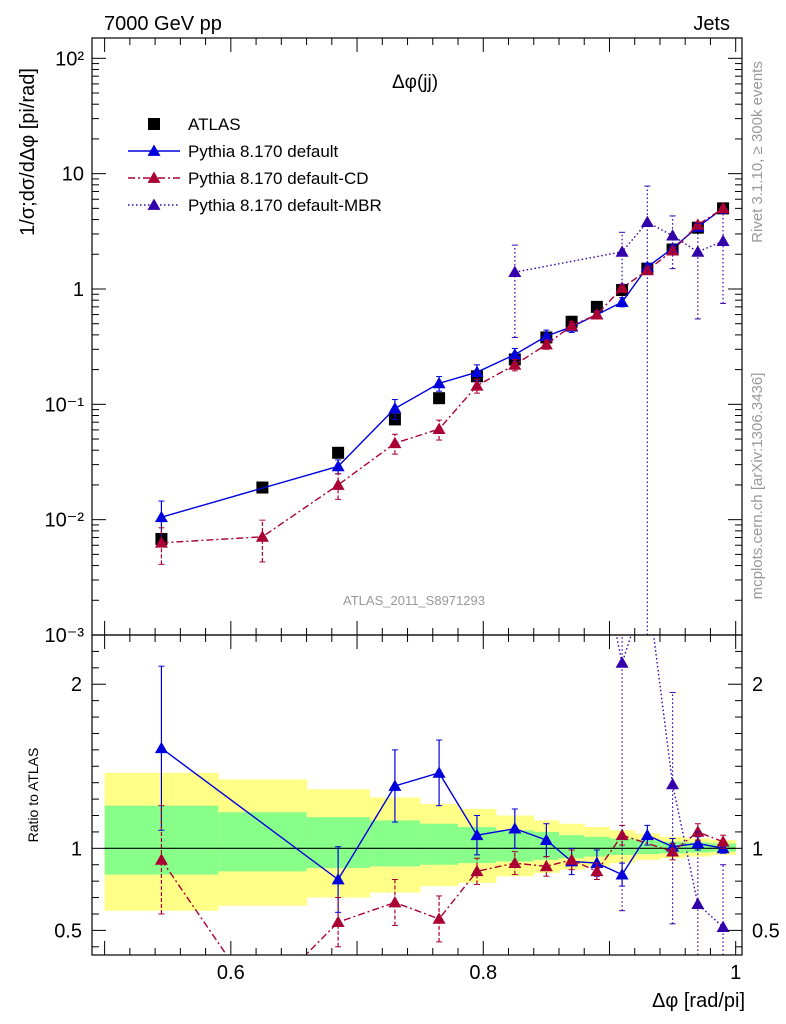 Image resolution: width=786 pixels, height=1024 pixels. I want to click on legend-label: Pythia 8.170 default, so click(263, 151).